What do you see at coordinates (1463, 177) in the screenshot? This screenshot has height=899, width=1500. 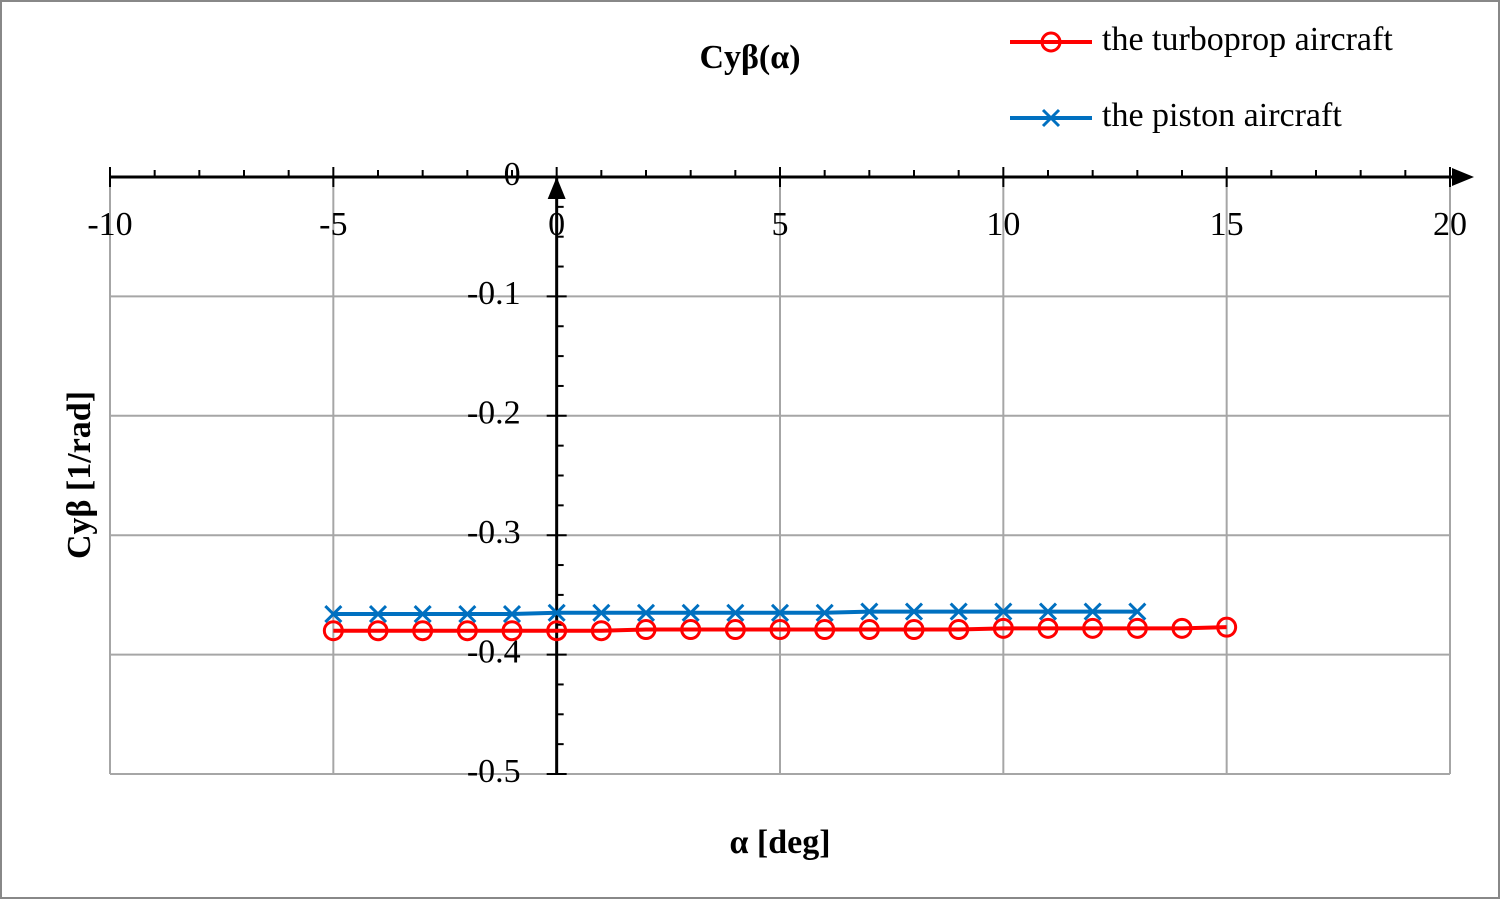 I see `x-axis-arrow` at bounding box center [1463, 177].